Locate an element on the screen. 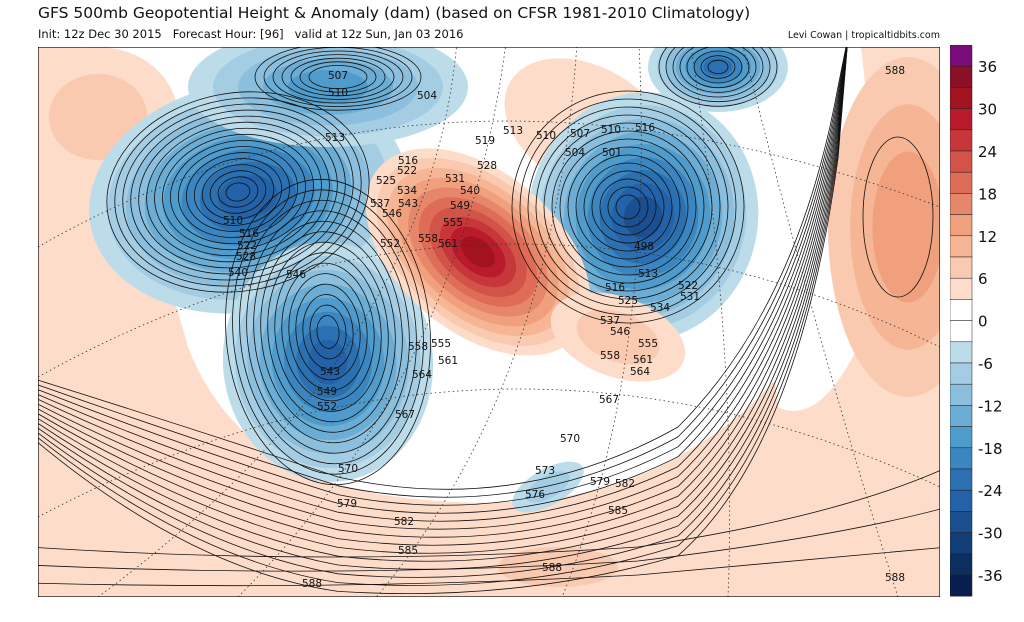  contour-label: 519 is located at coordinates (485, 141).